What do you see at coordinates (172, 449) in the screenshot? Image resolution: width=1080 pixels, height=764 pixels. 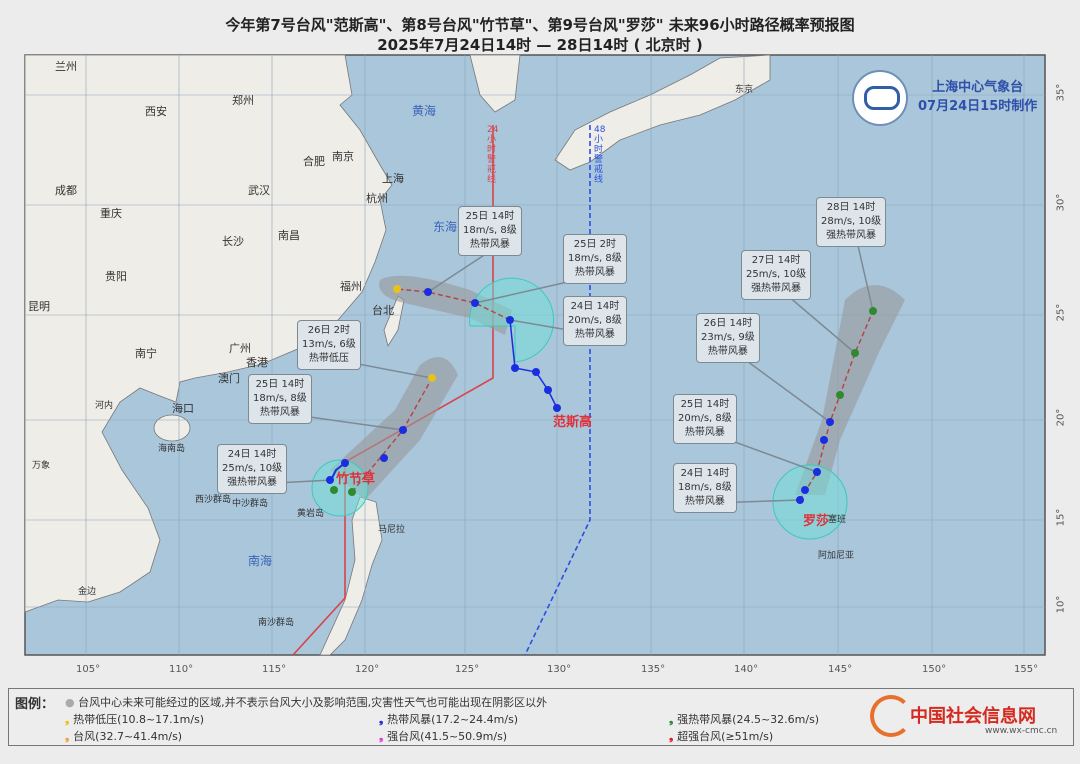 I see `city-label: 海南岛` at bounding box center [172, 449].